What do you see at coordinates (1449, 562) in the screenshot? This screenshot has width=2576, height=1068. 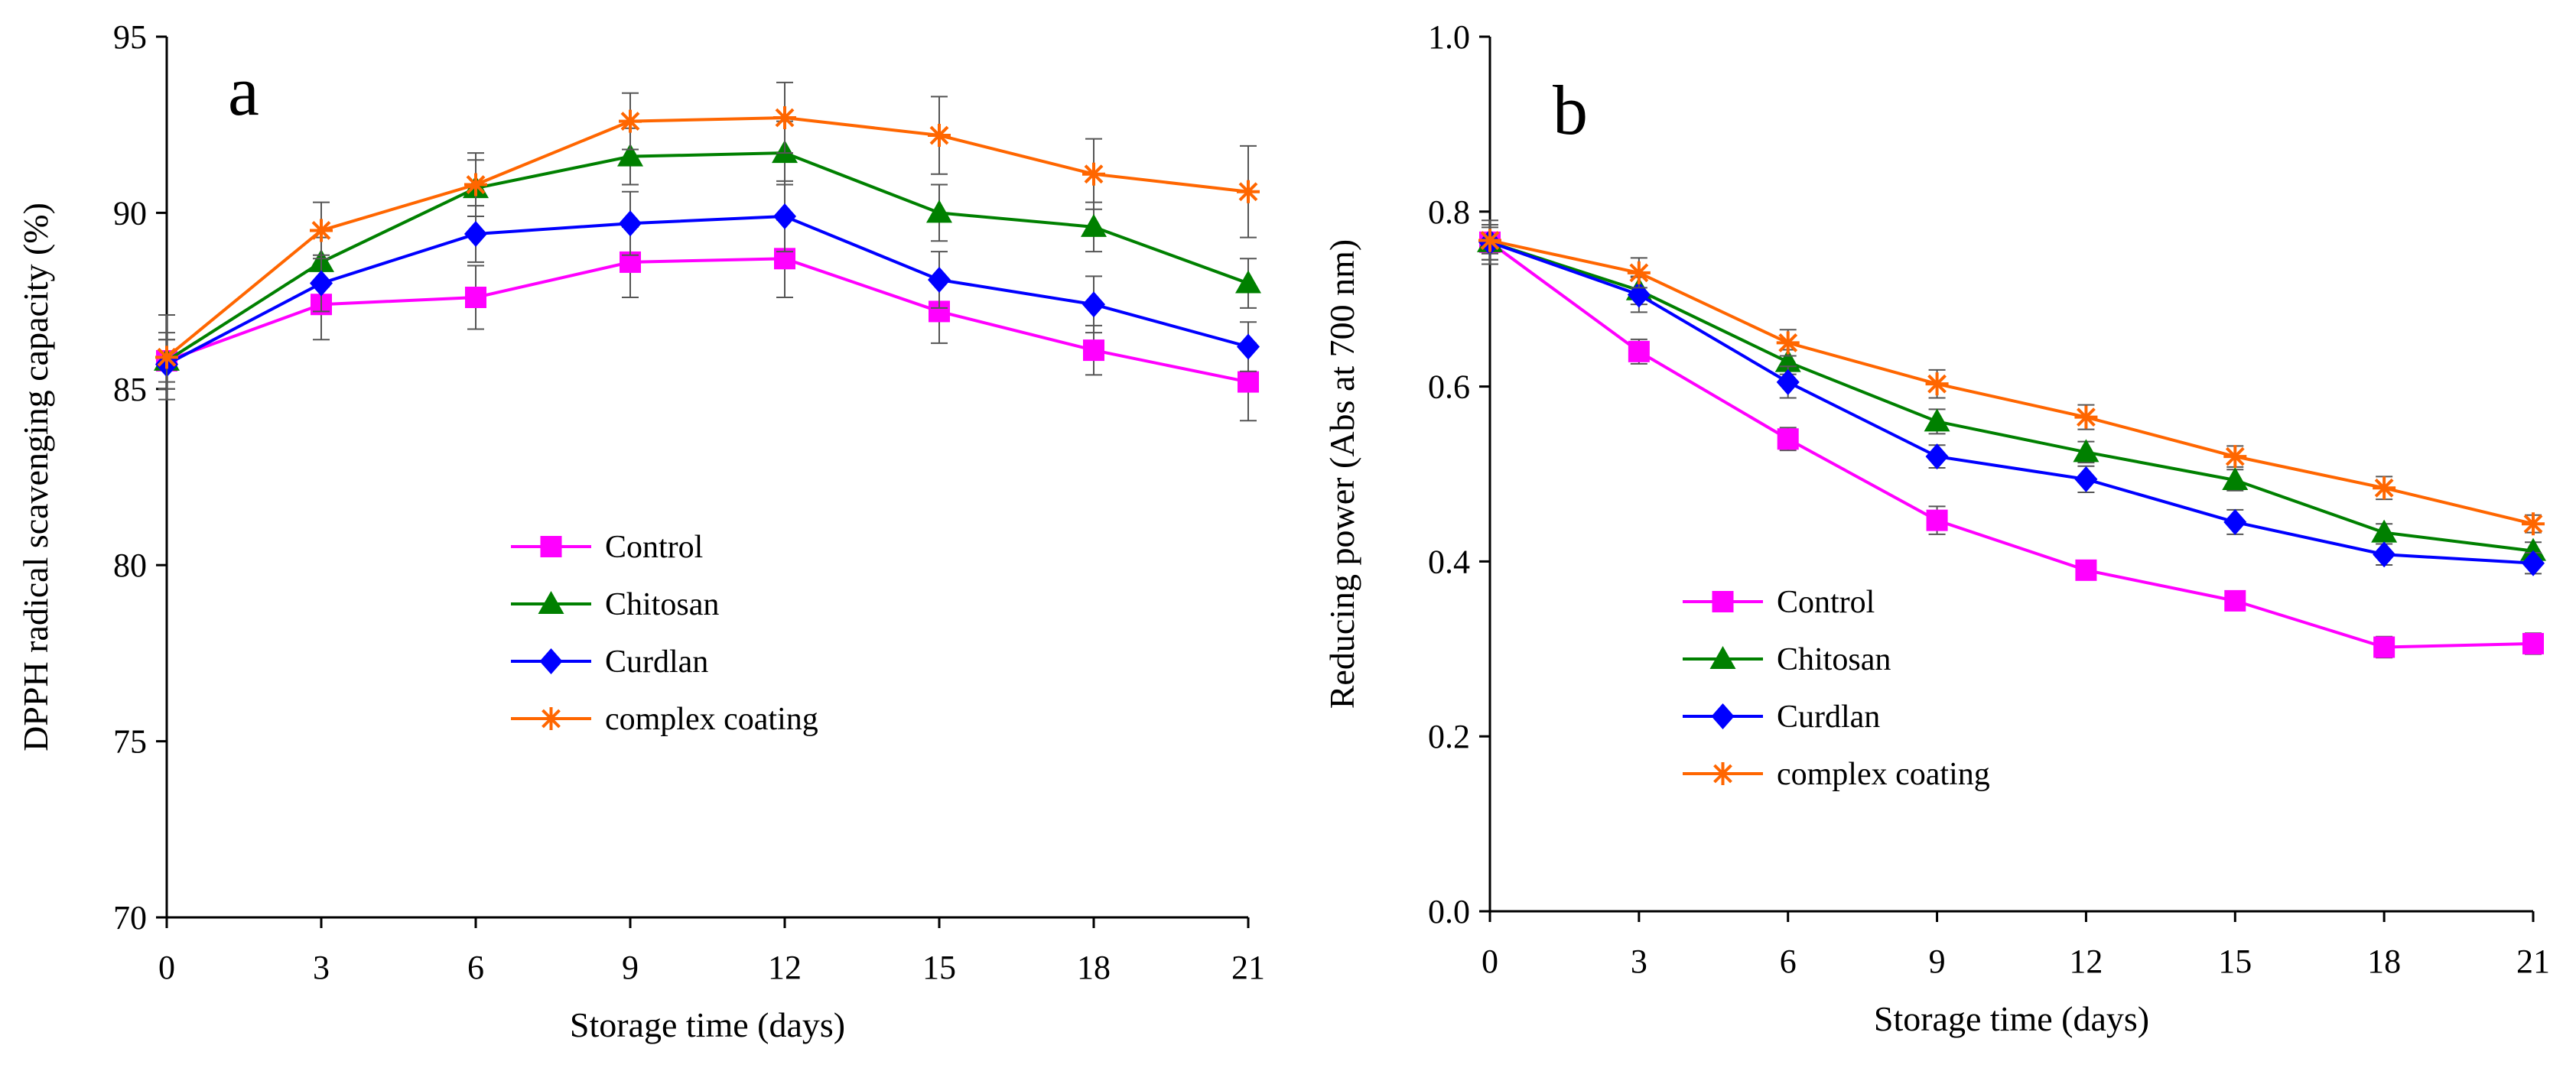 I see `y-tick-label: 0.4` at bounding box center [1449, 562].